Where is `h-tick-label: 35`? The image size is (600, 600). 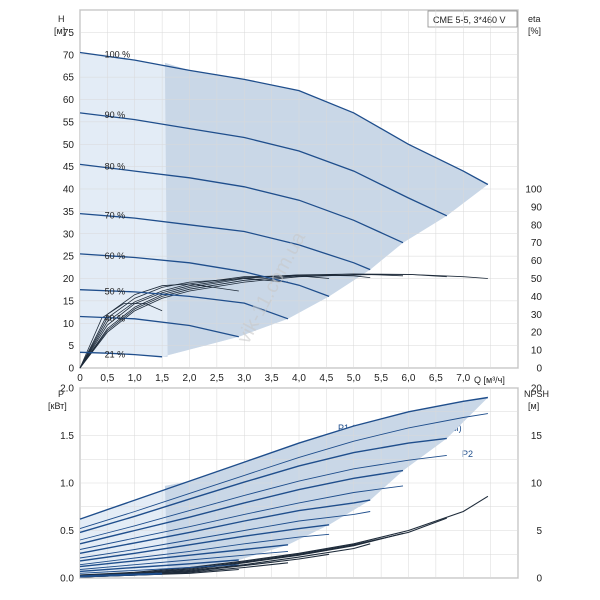
h-tick-label: 35 is located at coordinates (69, 212).